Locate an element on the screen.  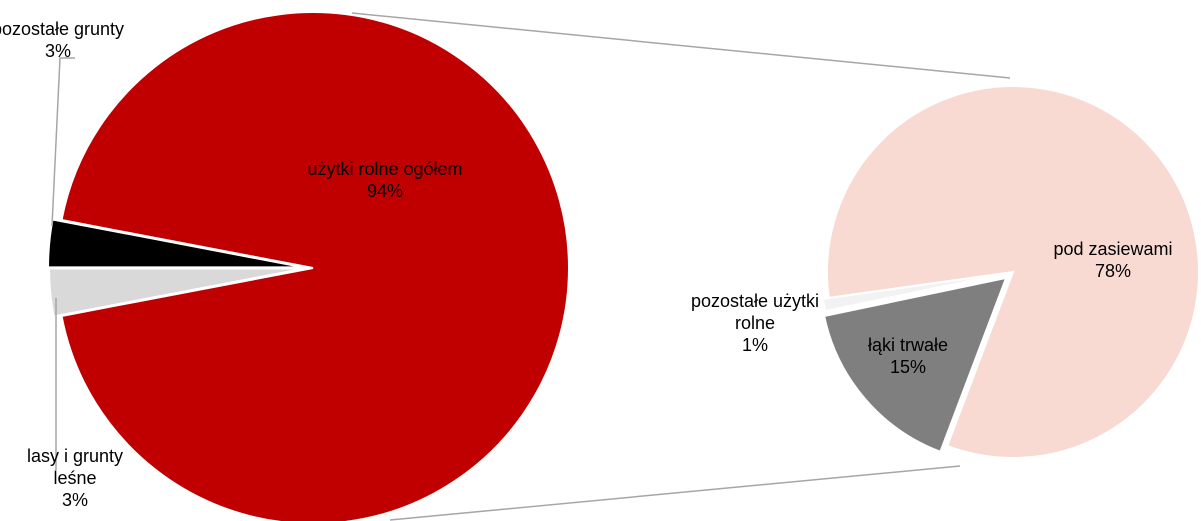
slice-label: pod zasiewami 78% is located at coordinates (1112, 260).